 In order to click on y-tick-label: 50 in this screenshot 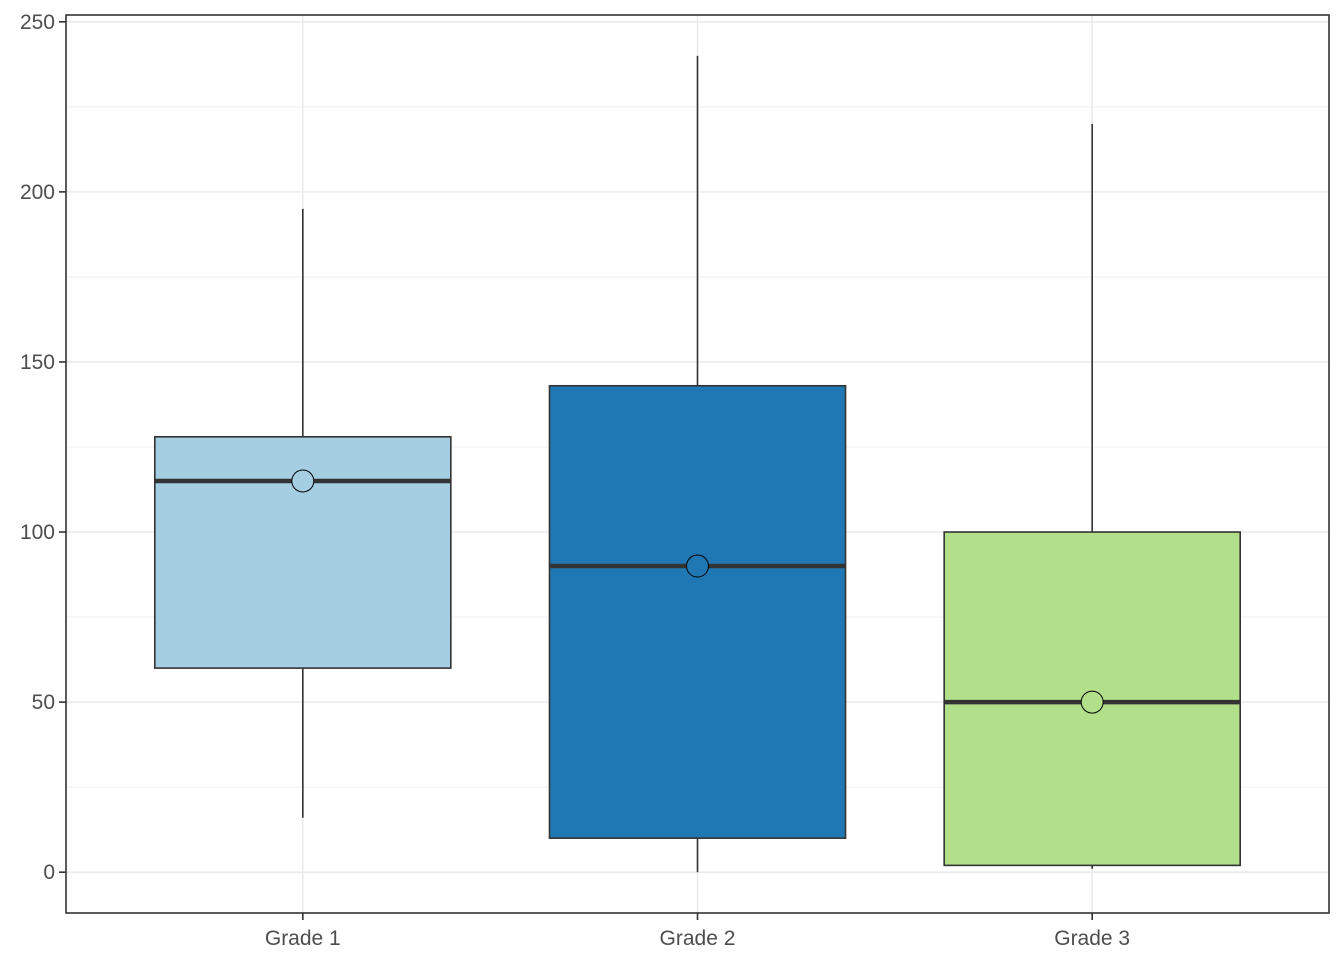, I will do `click(43, 702)`.